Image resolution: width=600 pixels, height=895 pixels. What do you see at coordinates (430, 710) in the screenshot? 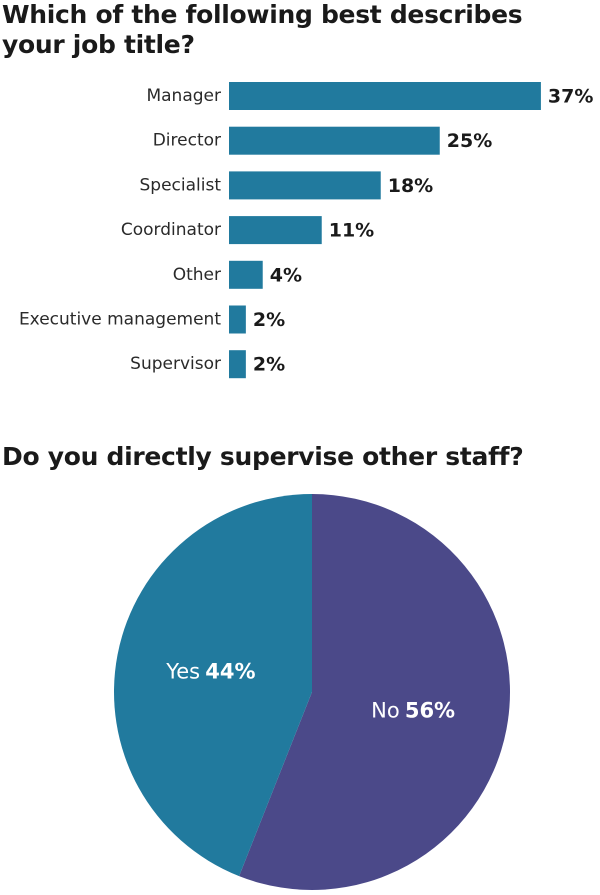
I see `slice-value: 56%` at bounding box center [430, 710].